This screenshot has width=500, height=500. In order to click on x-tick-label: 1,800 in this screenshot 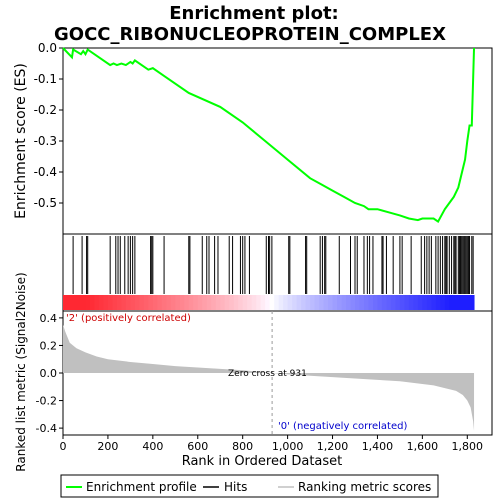, I will do `click(468, 446)`.